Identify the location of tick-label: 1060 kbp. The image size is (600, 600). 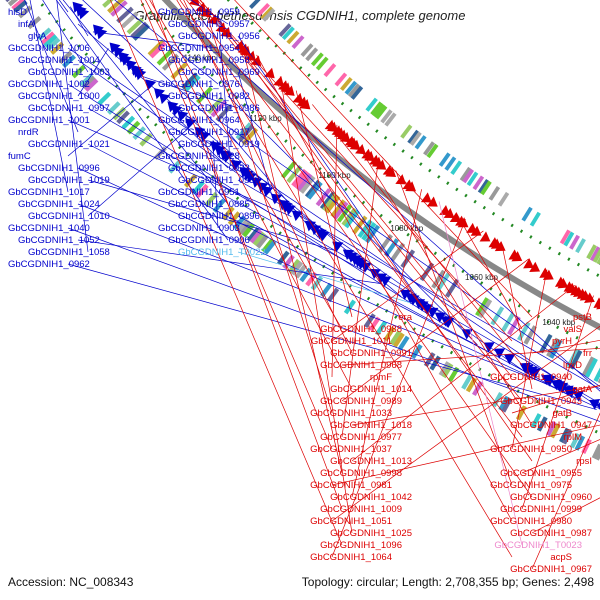
(481, 277).